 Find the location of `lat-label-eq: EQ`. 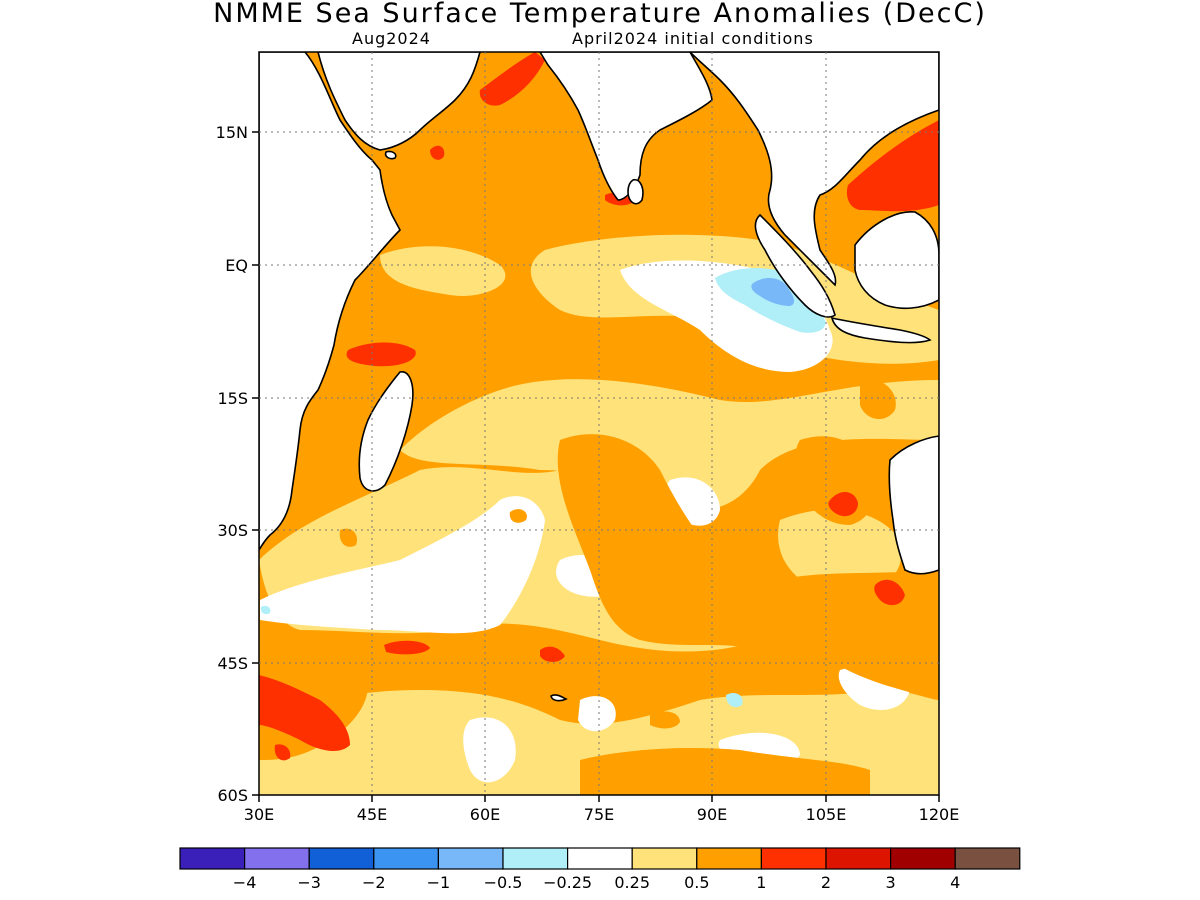

lat-label-eq: EQ is located at coordinates (236, 265).